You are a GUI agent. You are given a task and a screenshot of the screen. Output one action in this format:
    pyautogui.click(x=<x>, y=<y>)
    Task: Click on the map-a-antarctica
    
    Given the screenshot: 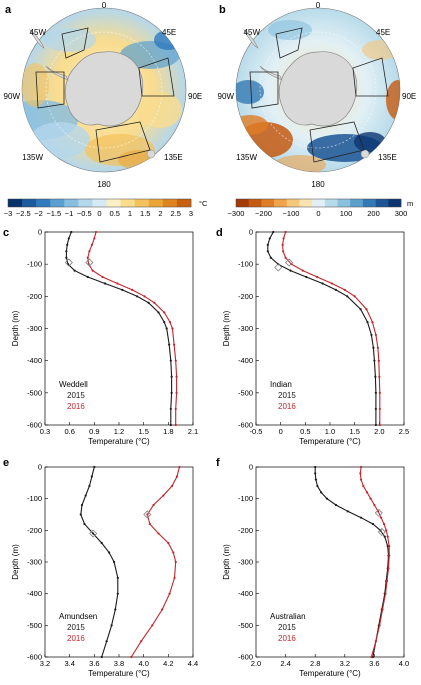 What is the action you would take?
    pyautogui.click(x=104, y=89)
    